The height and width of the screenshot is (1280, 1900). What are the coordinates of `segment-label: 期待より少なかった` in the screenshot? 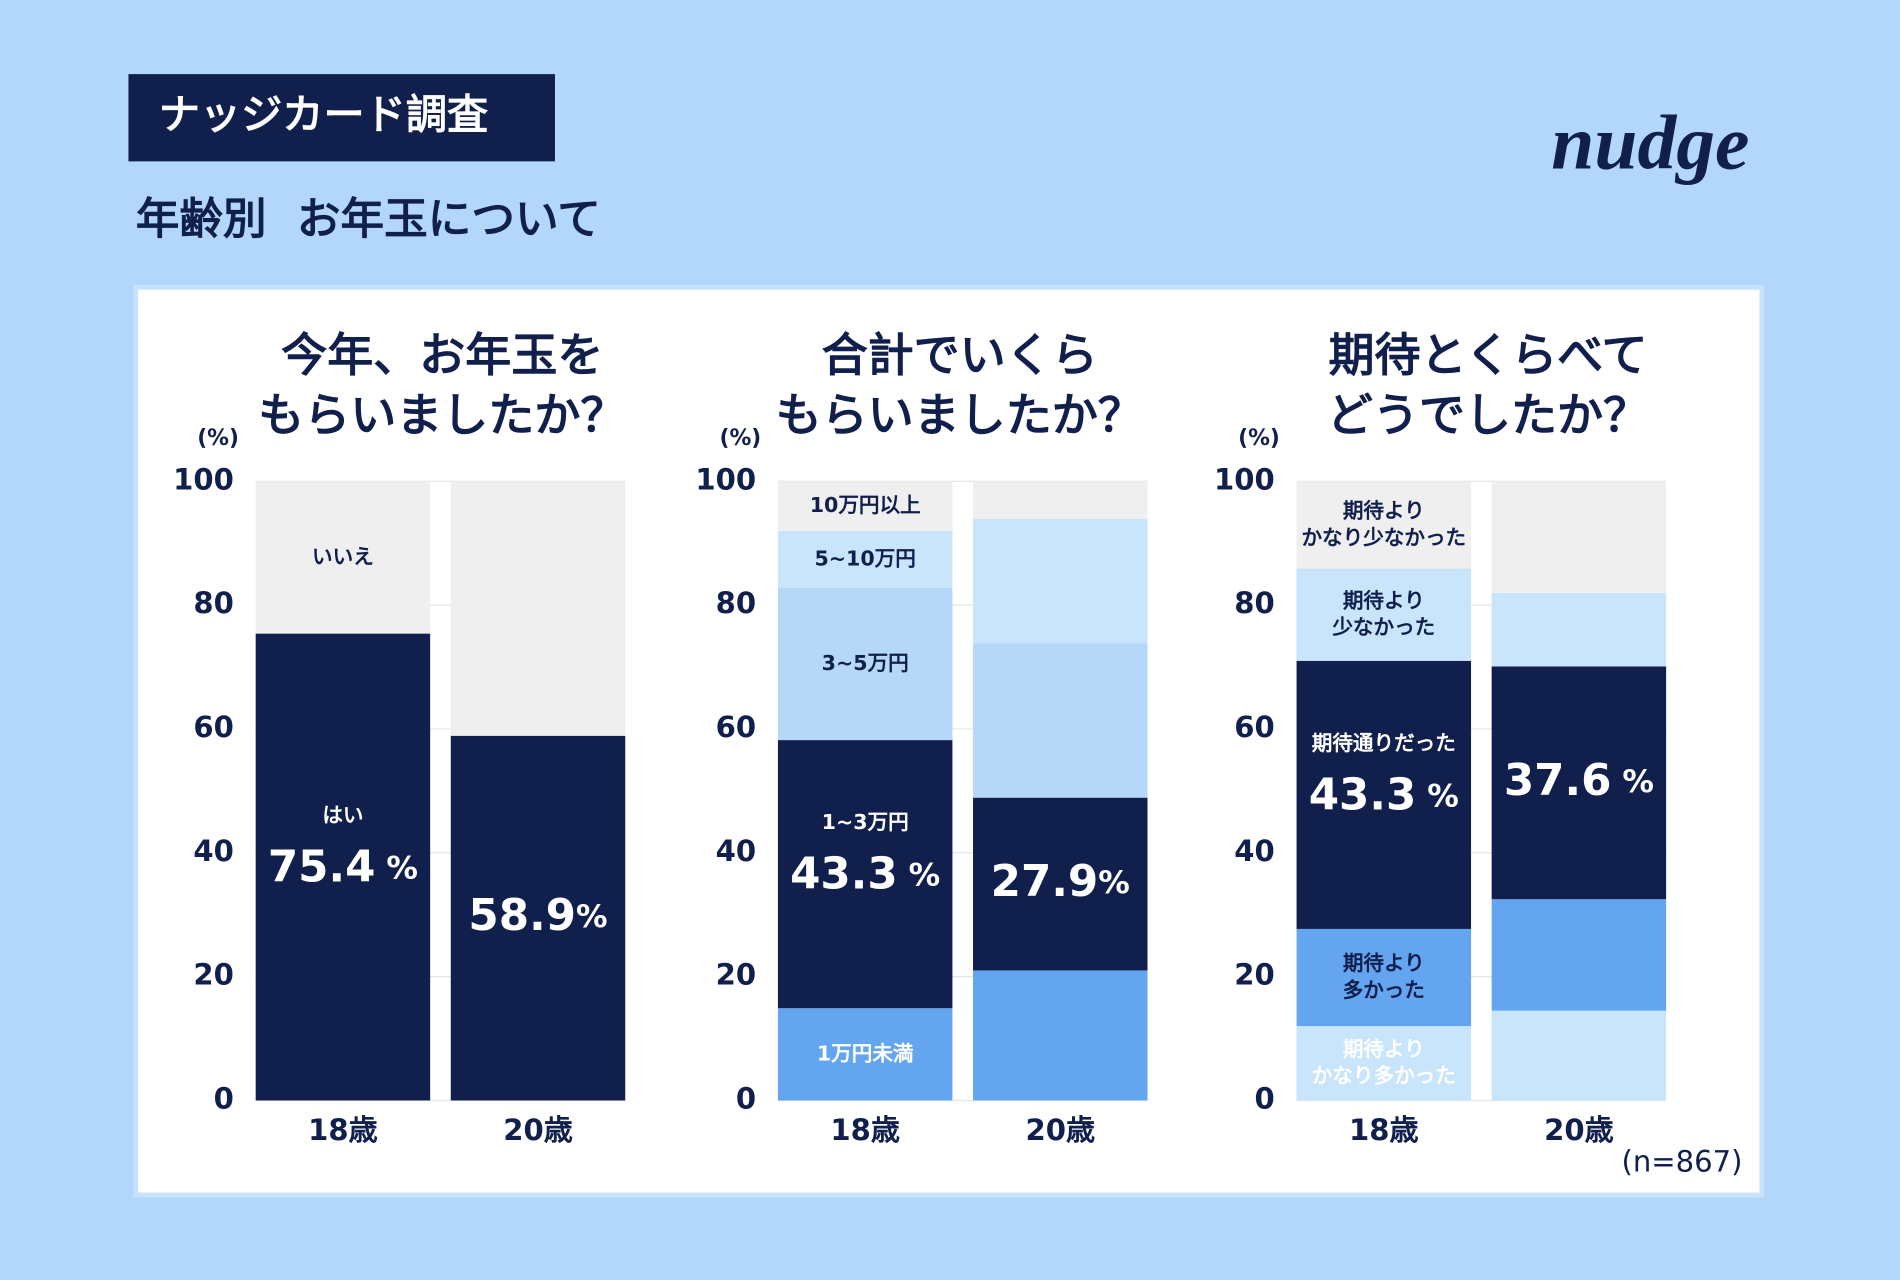 It's located at (1383, 613).